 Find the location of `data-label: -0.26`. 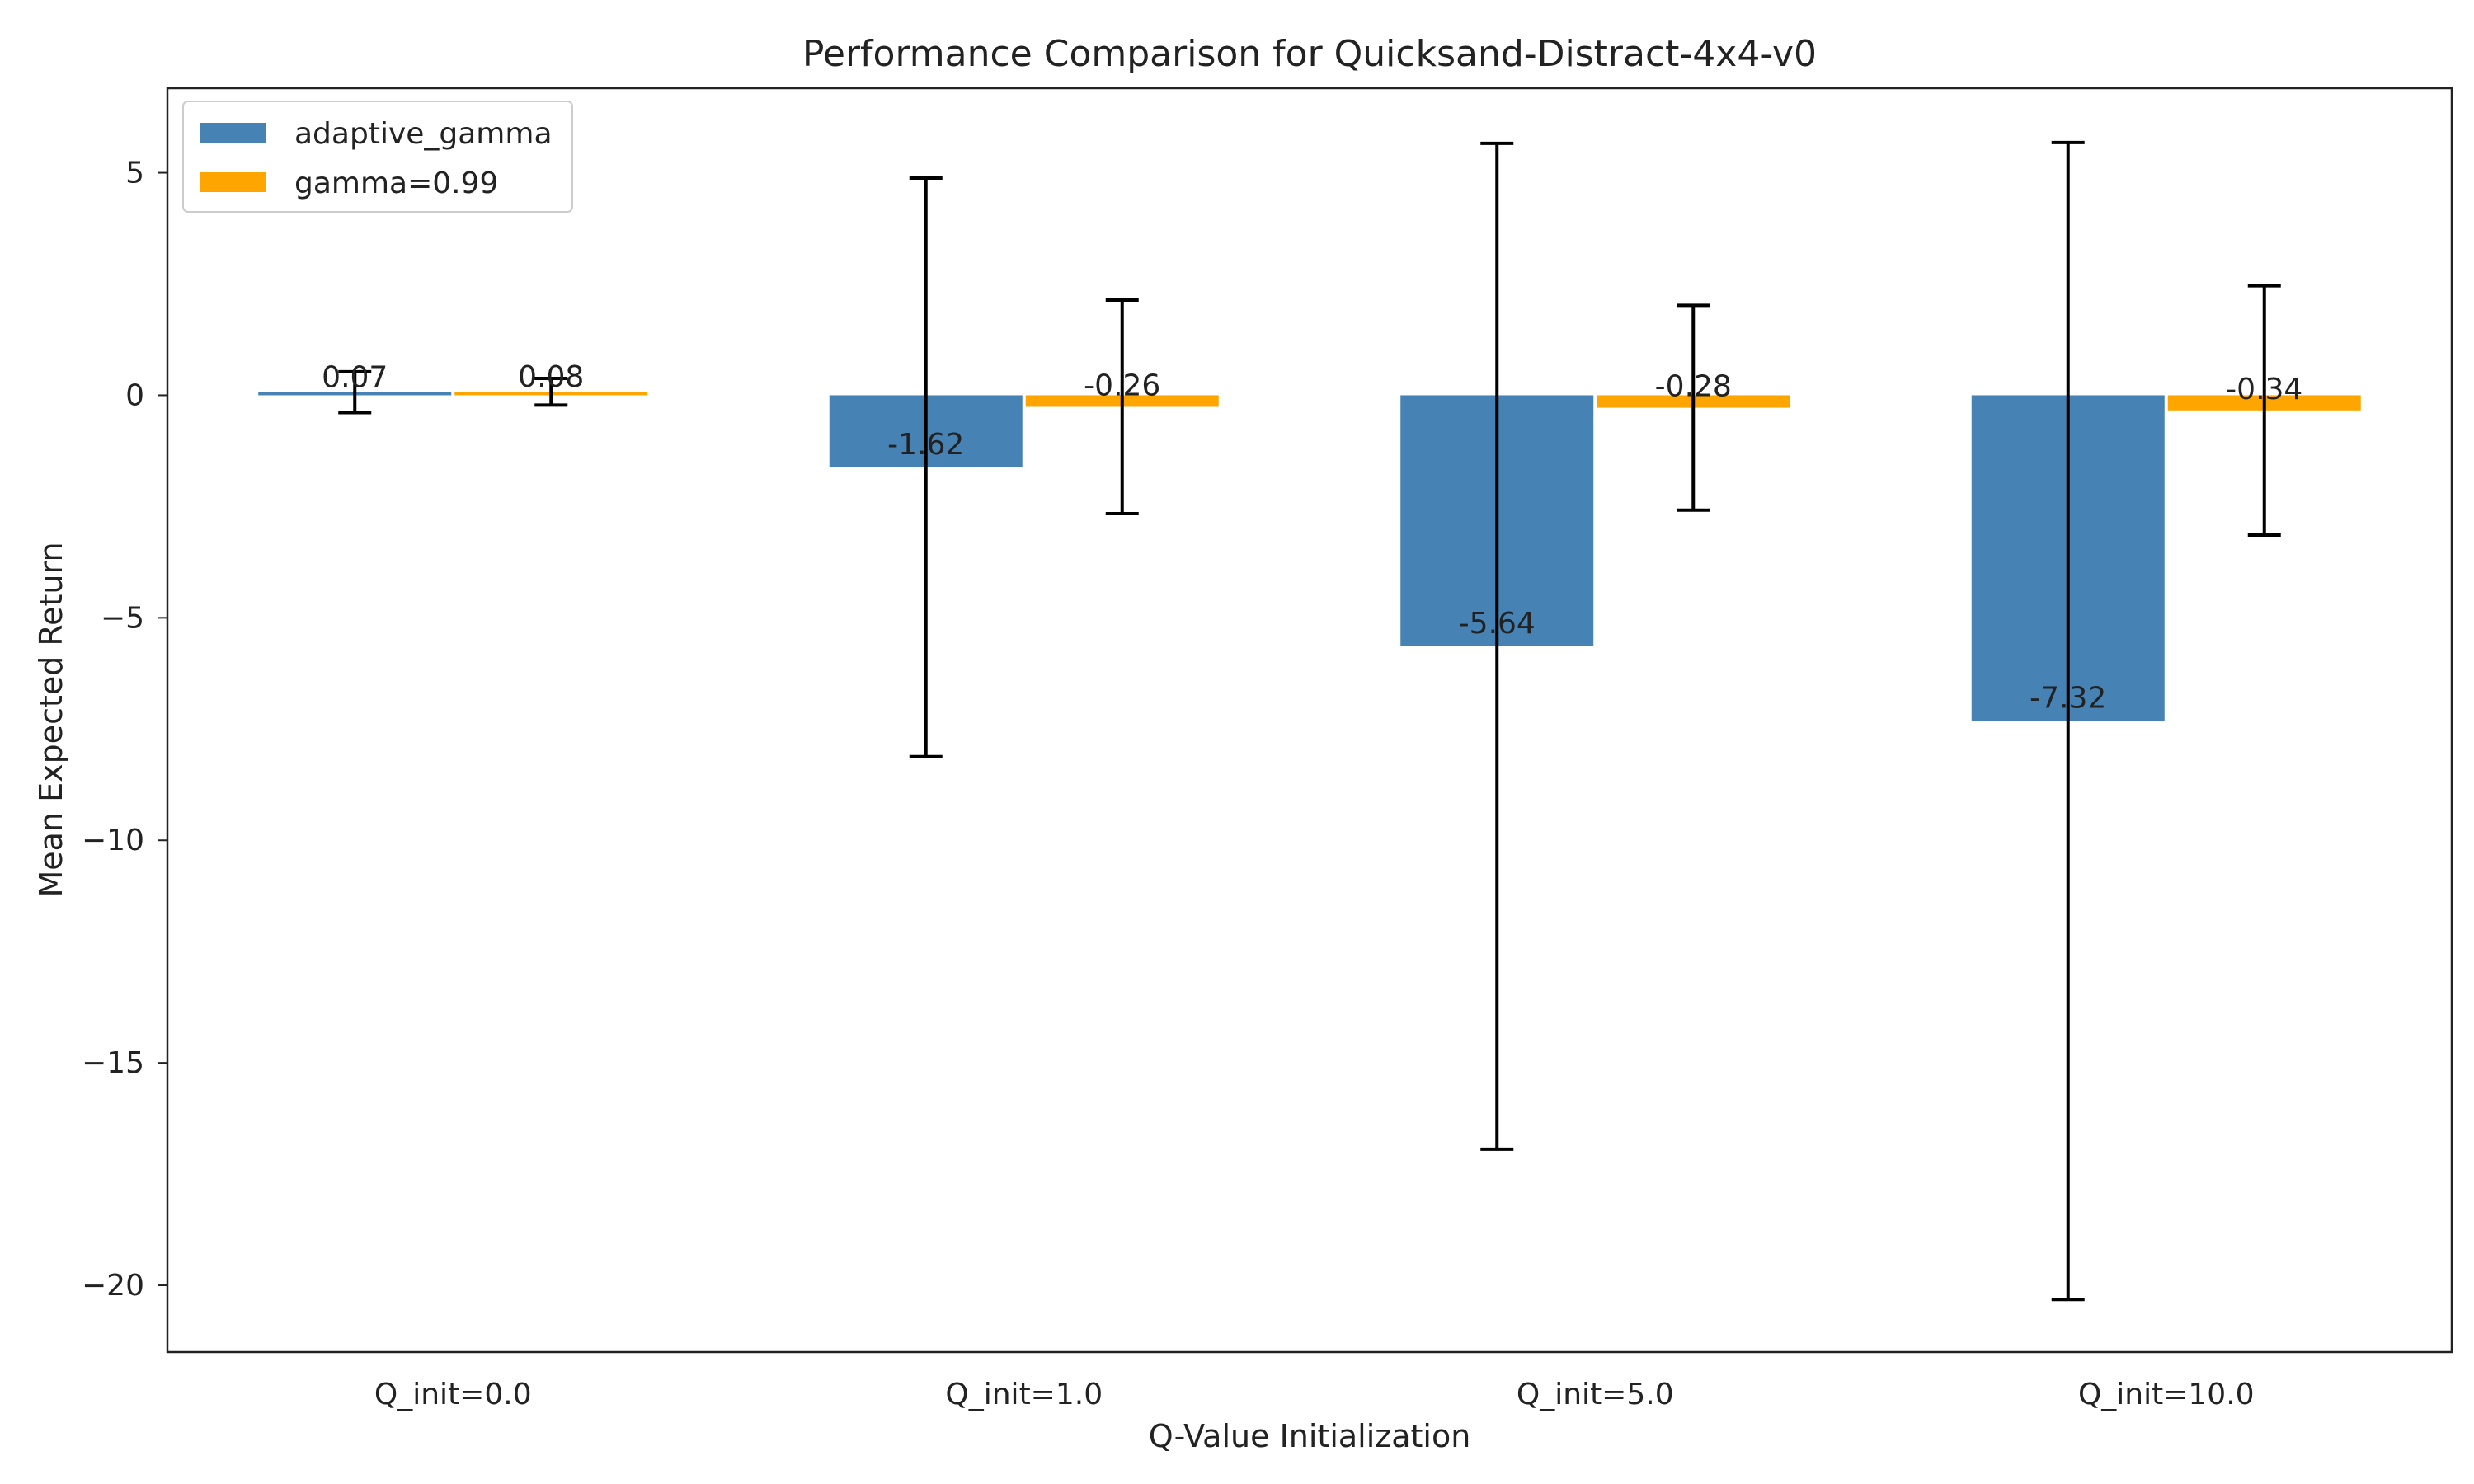

data-label: -0.26 is located at coordinates (1122, 385).